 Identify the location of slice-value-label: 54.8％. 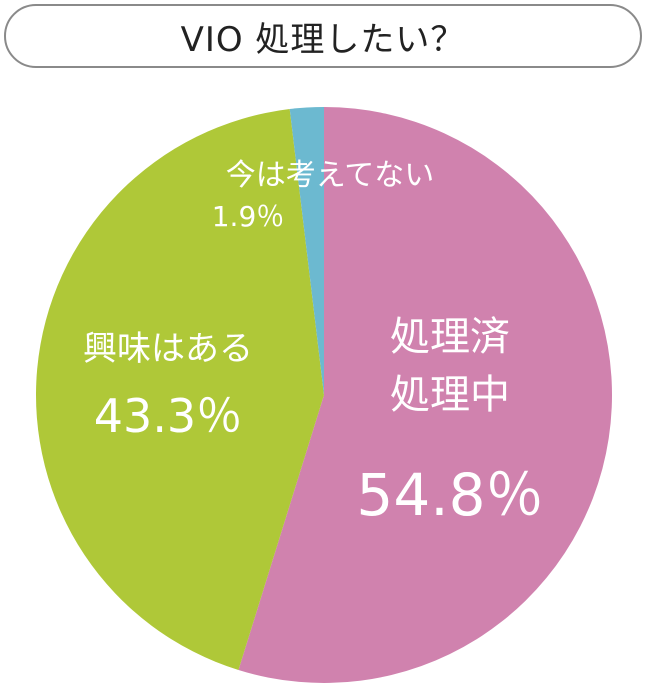
(449, 495).